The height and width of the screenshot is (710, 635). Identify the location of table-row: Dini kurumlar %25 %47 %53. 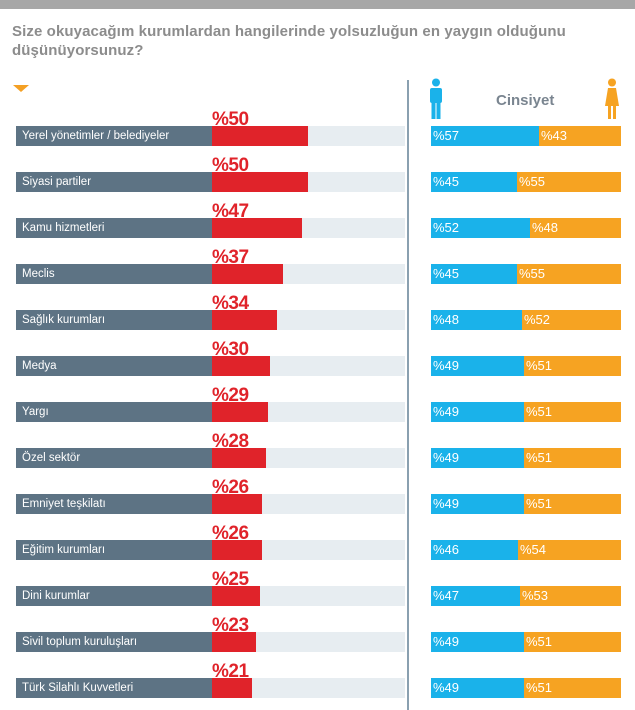
(317, 588).